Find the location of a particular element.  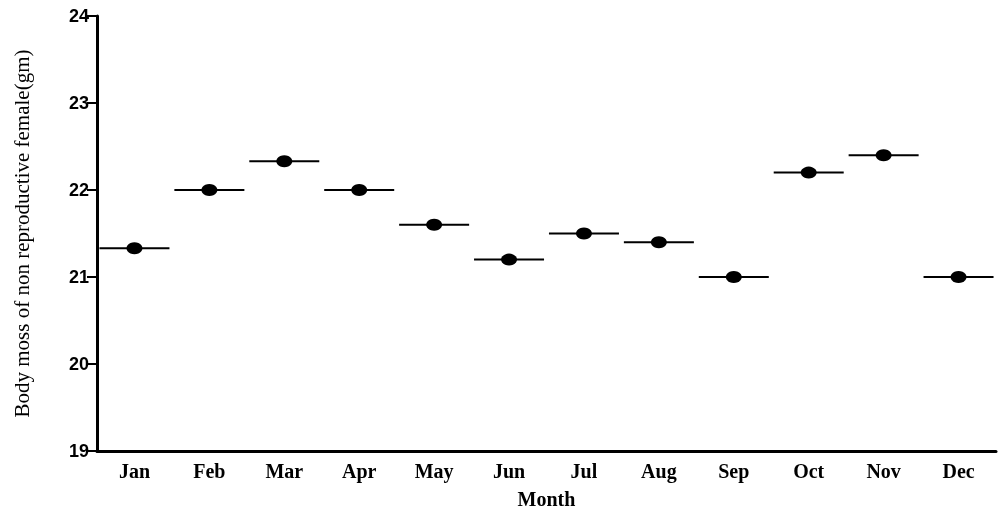

y-axis-title: Body moss of non reproductive female(gm) is located at coordinates (21, 233).